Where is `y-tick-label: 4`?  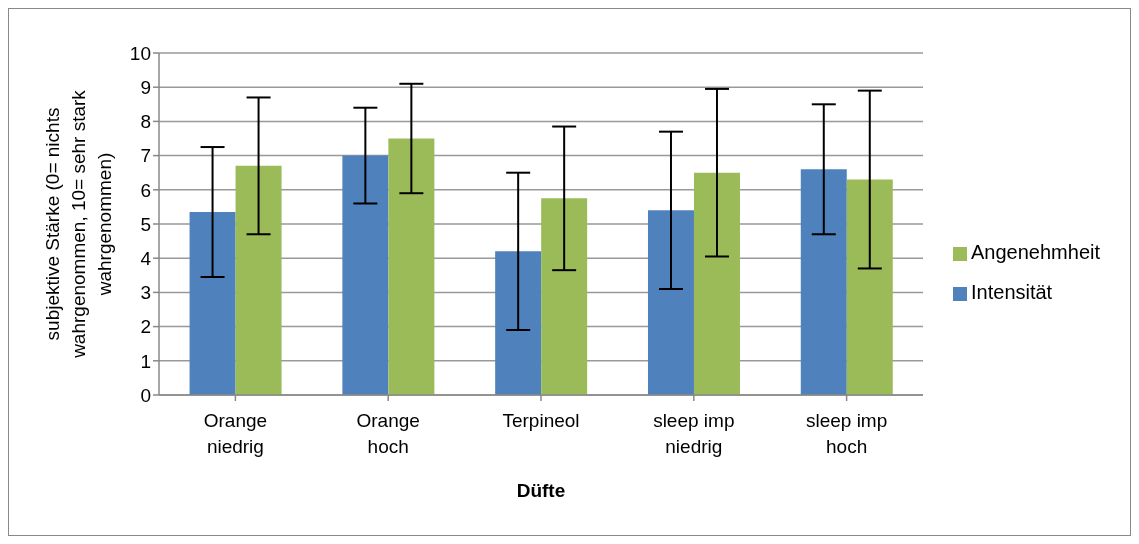 y-tick-label: 4 is located at coordinates (146, 258).